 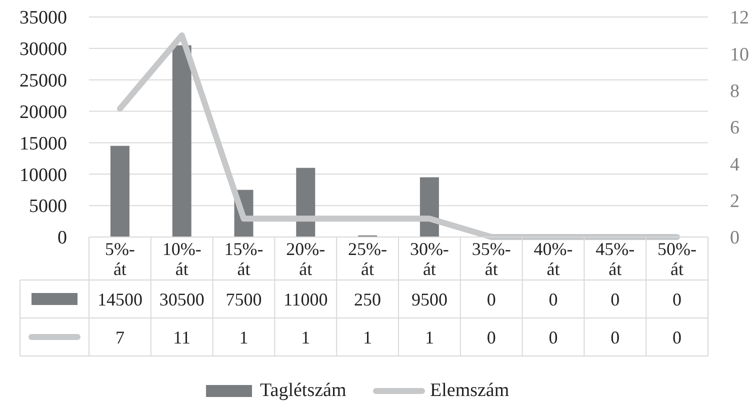 What do you see at coordinates (43, 175) in the screenshot?
I see `y-tick-label: 10000` at bounding box center [43, 175].